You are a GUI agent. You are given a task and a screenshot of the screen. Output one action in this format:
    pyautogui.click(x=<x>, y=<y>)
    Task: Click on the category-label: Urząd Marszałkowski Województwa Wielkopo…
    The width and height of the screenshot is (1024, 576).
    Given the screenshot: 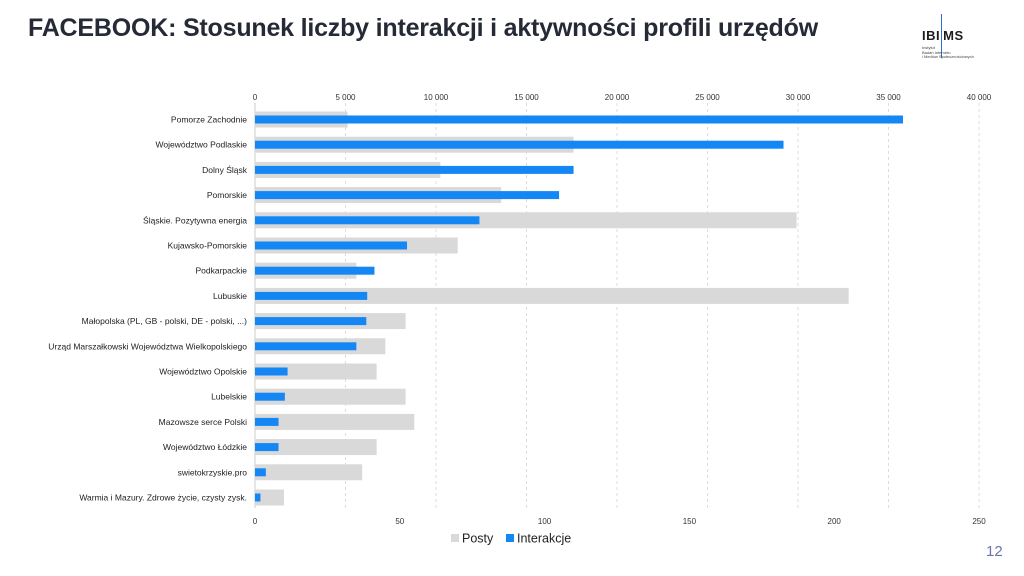 What is the action you would take?
    pyautogui.click(x=147, y=346)
    